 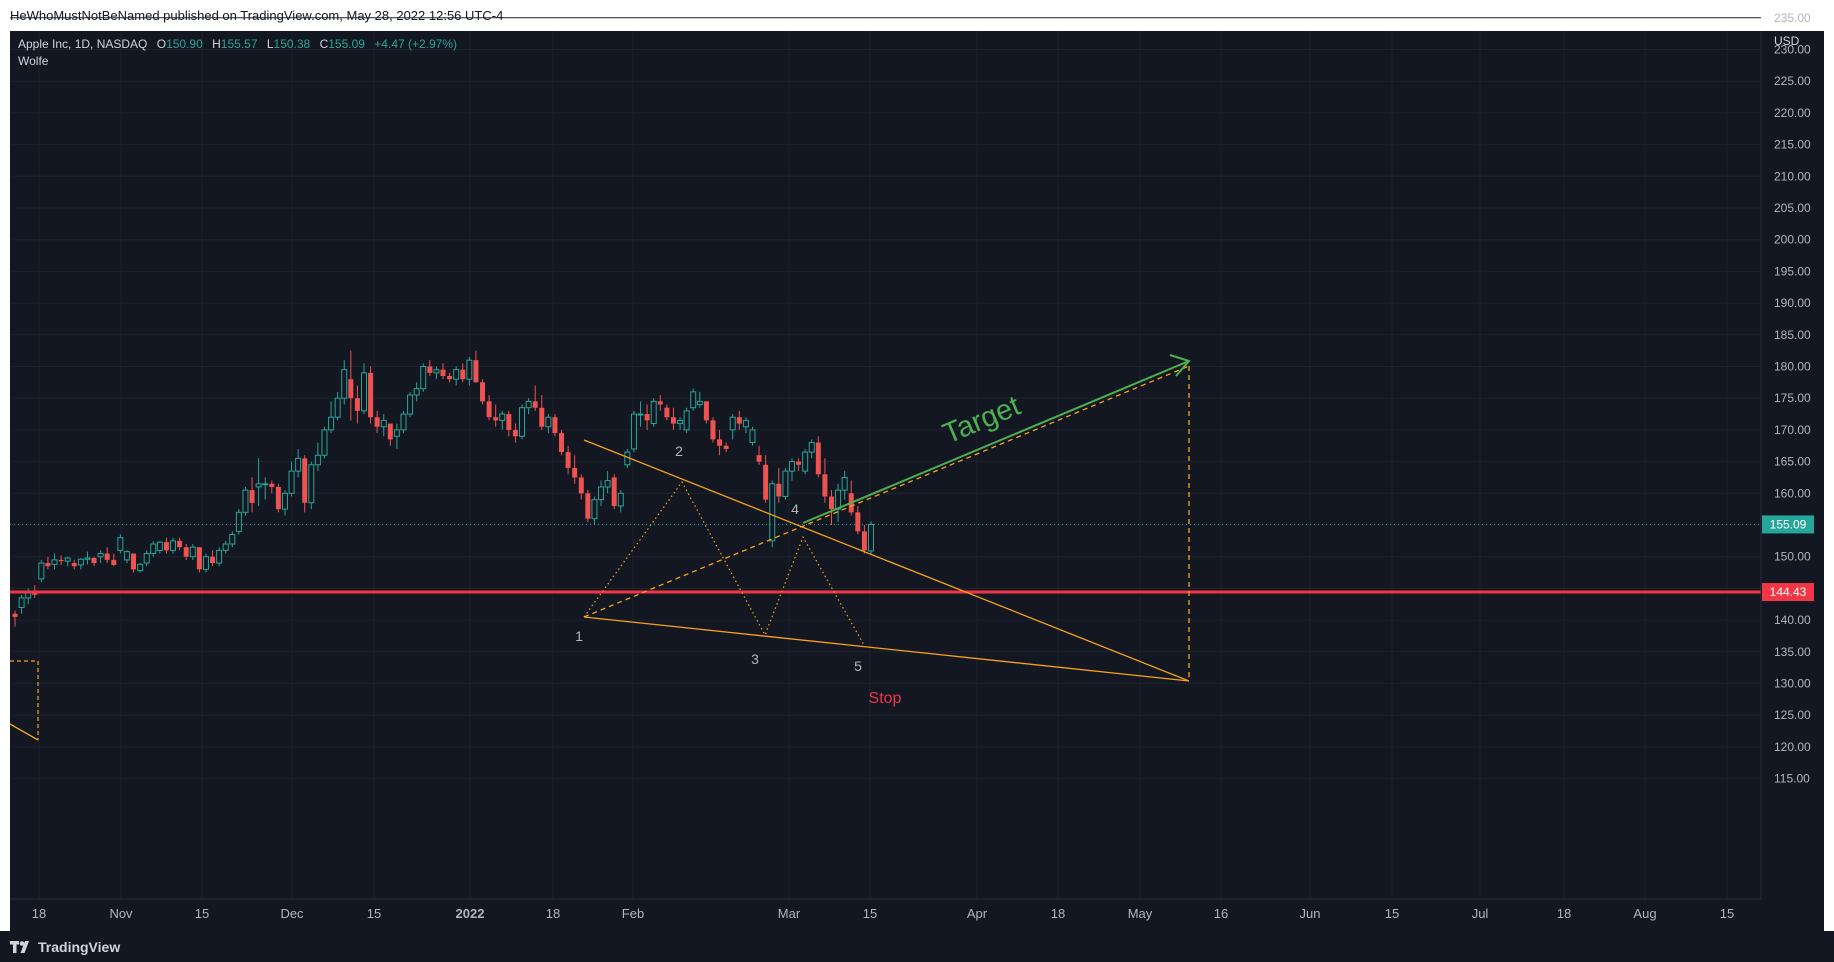 What do you see at coordinates (1480, 913) in the screenshot?
I see `x-tick-label: Jul` at bounding box center [1480, 913].